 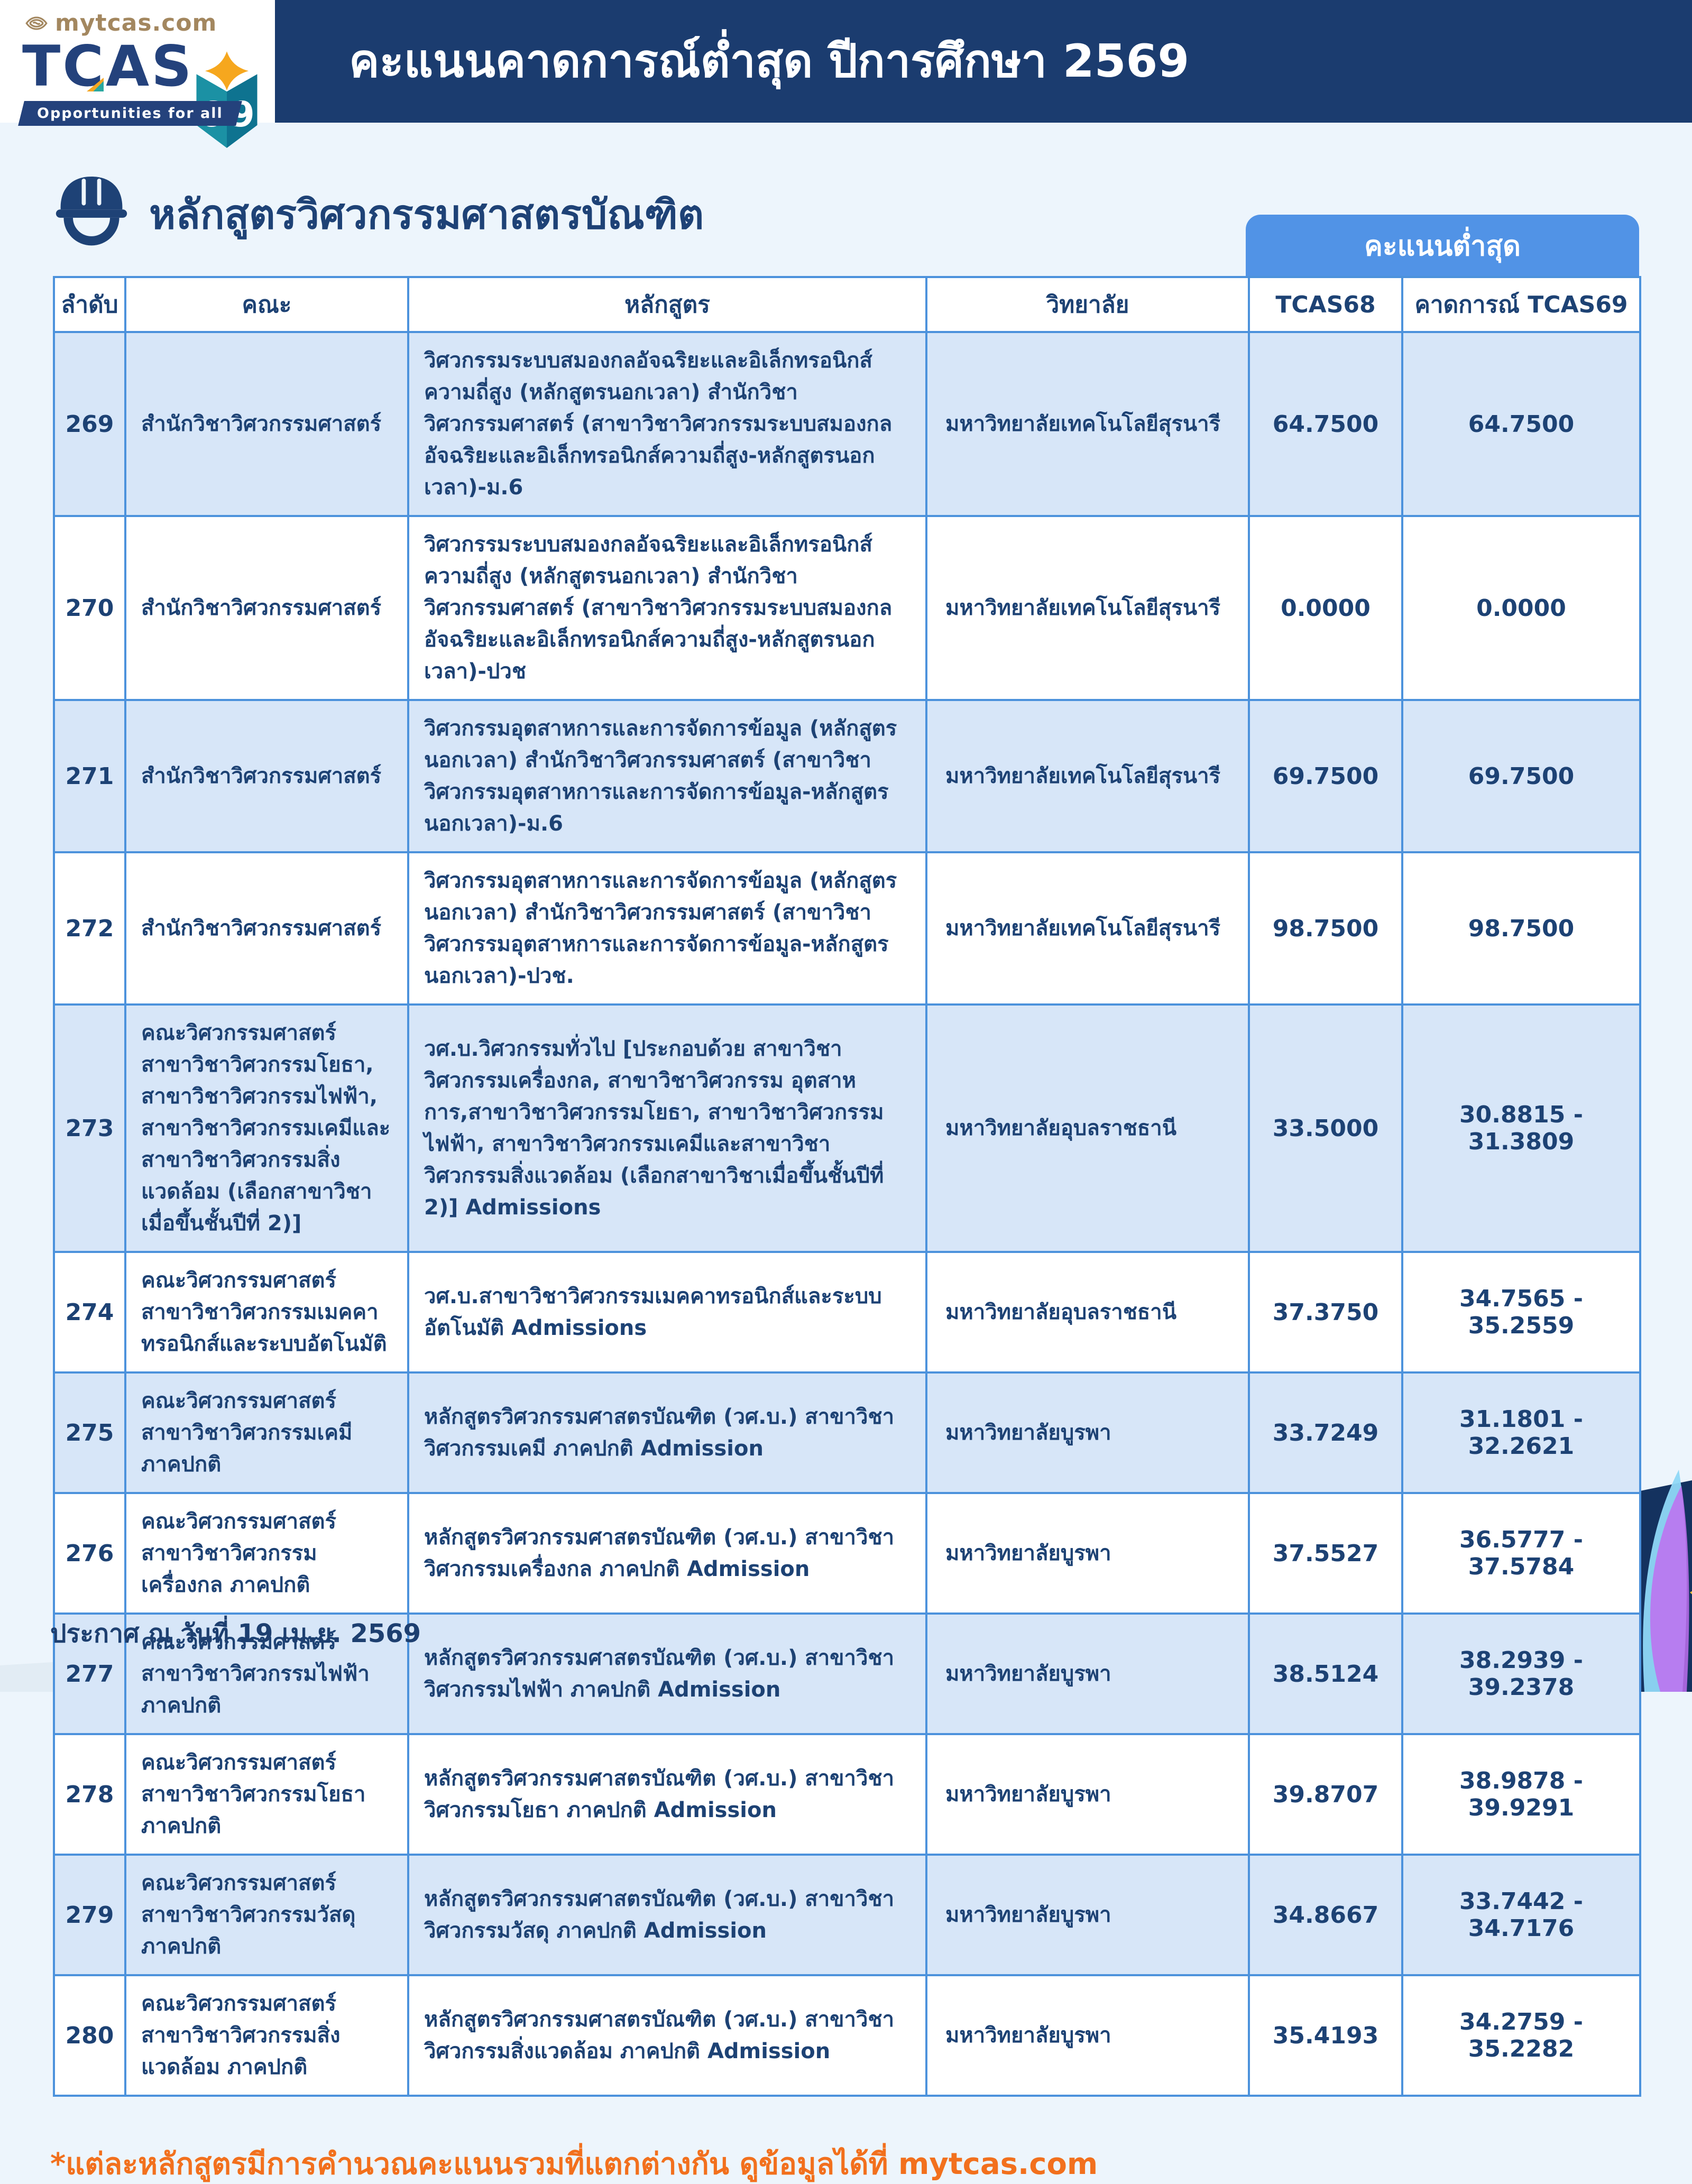 I want to click on column-header-no: ลำดับ, so click(x=90, y=304).